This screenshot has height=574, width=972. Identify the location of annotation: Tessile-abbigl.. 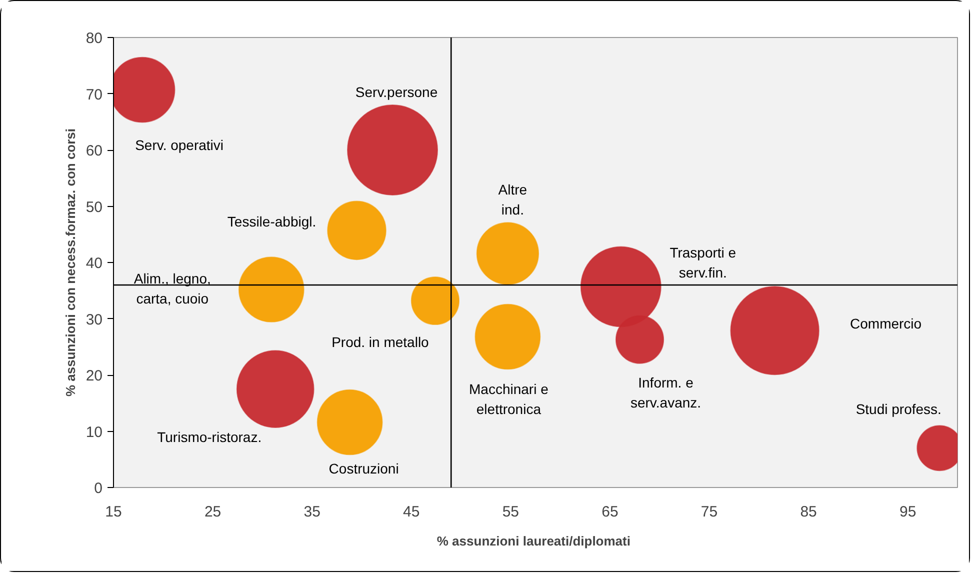
(271, 221).